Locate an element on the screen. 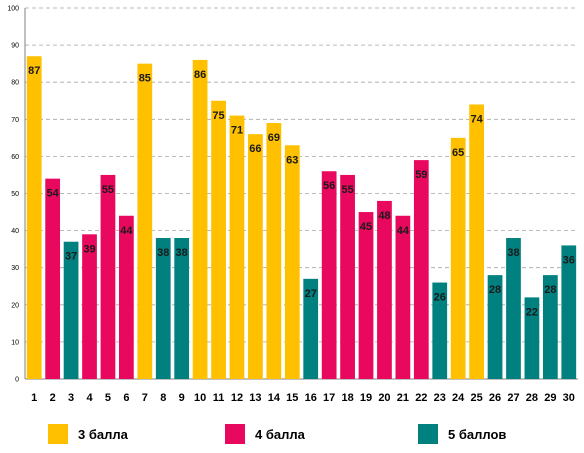 This screenshot has width=584, height=453. x-tick-label: 7 is located at coordinates (145, 398).